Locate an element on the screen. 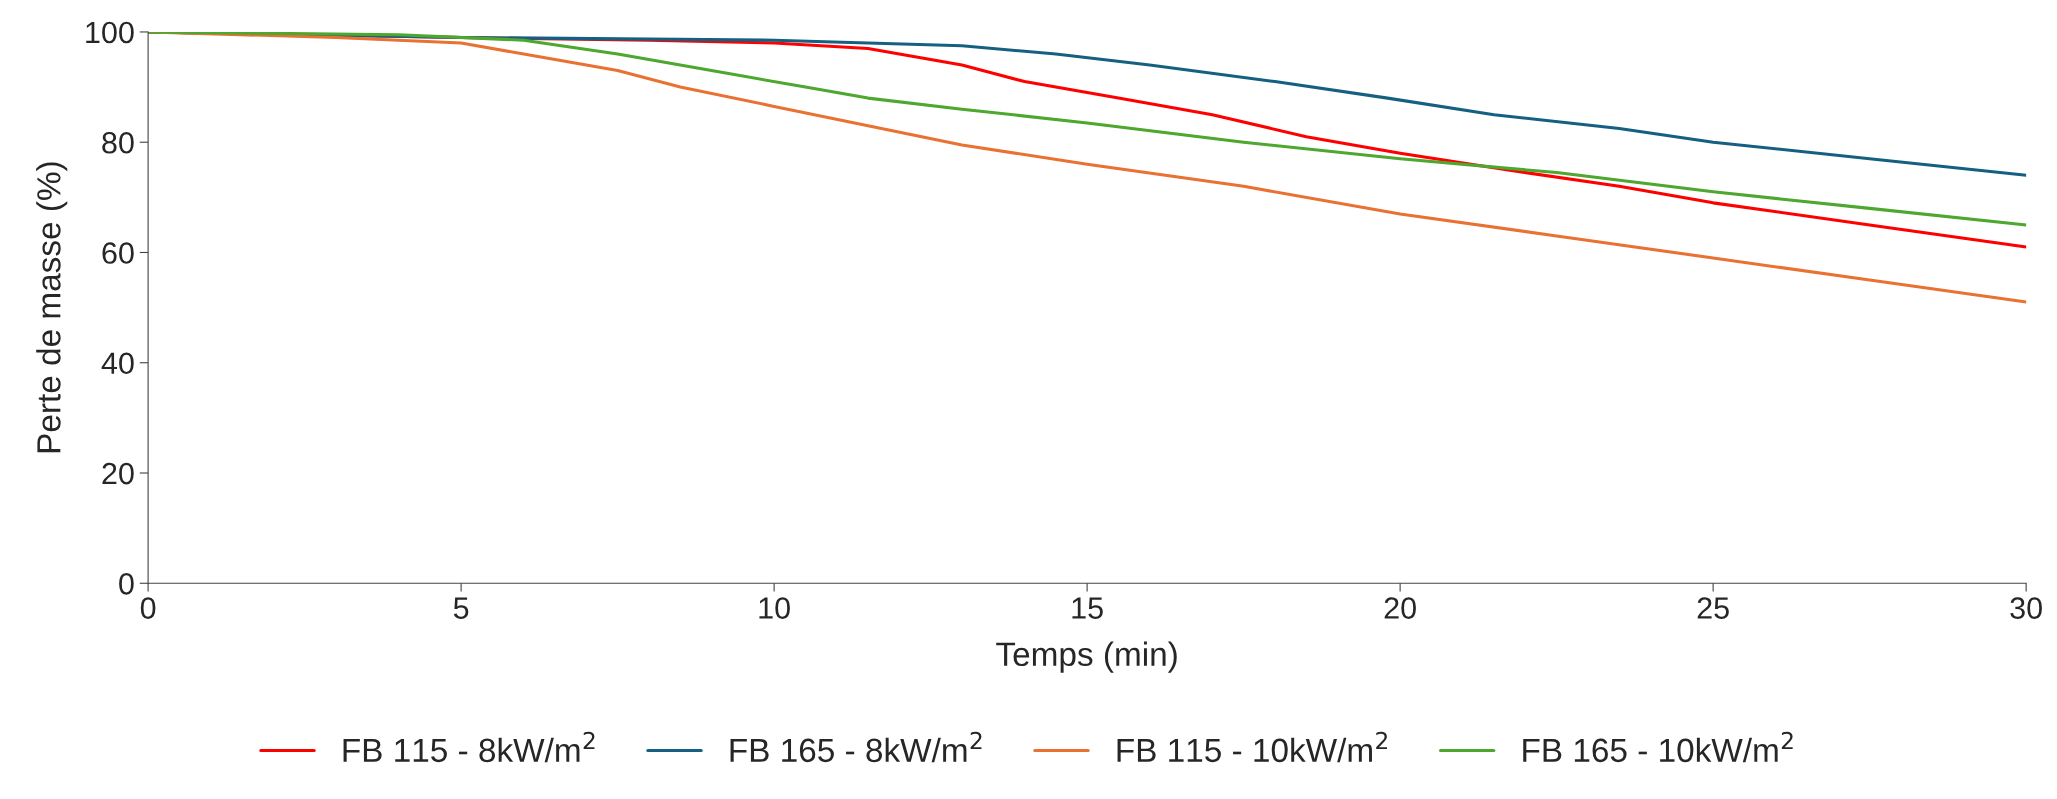 The height and width of the screenshot is (799, 2057). y-tick-label: 40 is located at coordinates (117, 363).